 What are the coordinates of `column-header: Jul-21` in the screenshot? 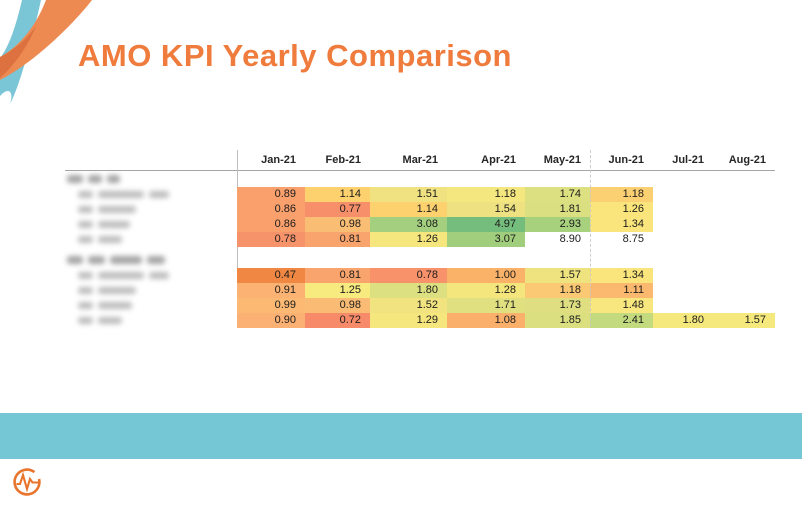 It's located at (688, 160).